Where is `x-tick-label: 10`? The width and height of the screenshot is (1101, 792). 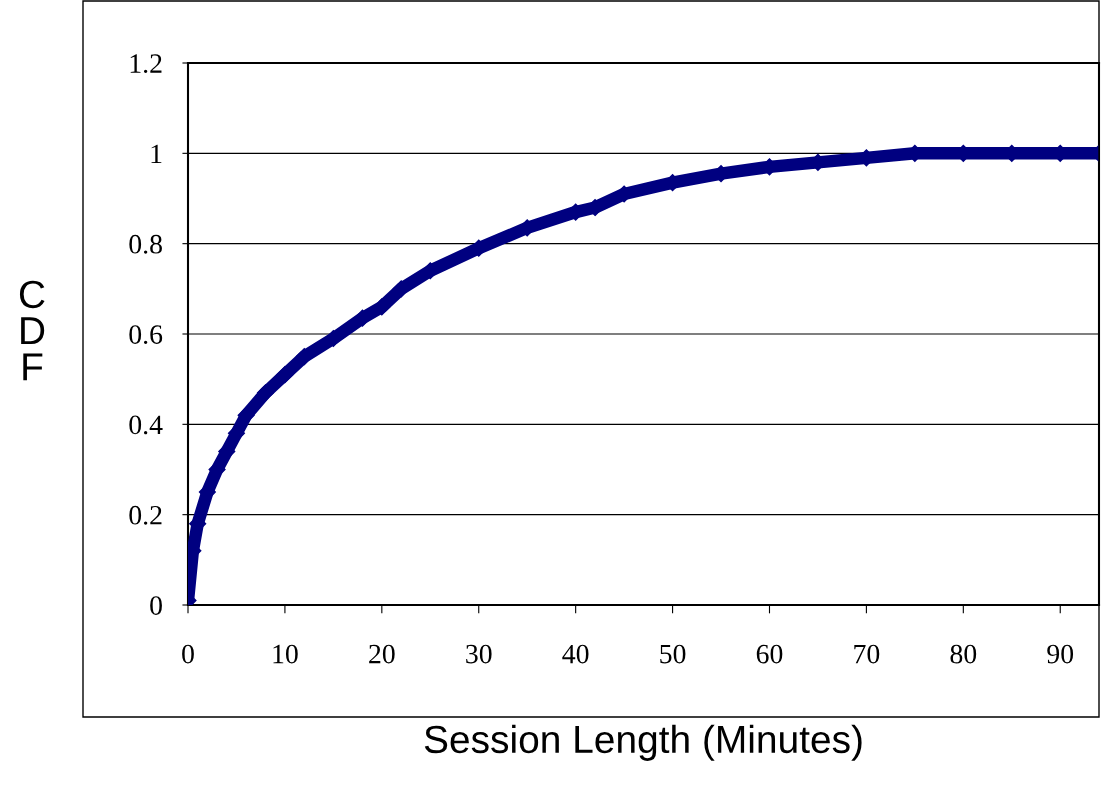
x-tick-label: 10 is located at coordinates (285, 654).